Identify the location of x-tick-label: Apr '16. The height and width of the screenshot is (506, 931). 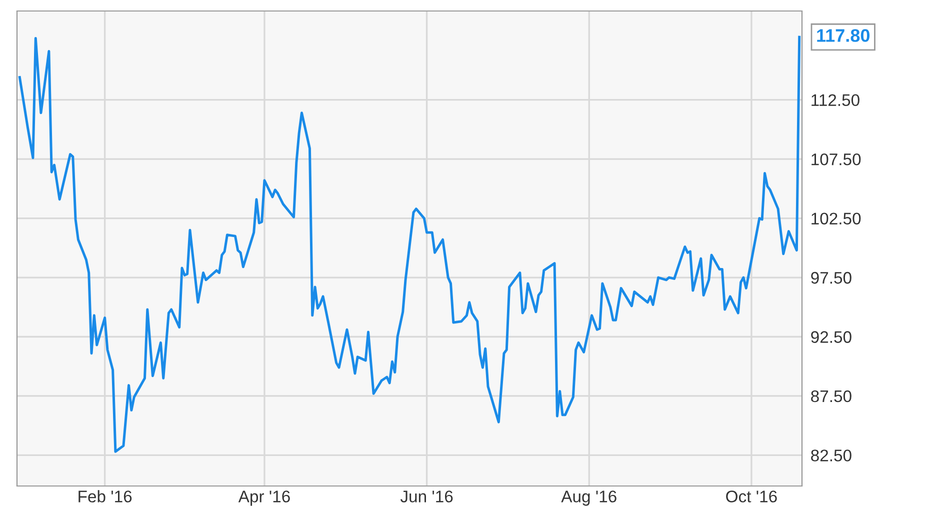
(264, 498).